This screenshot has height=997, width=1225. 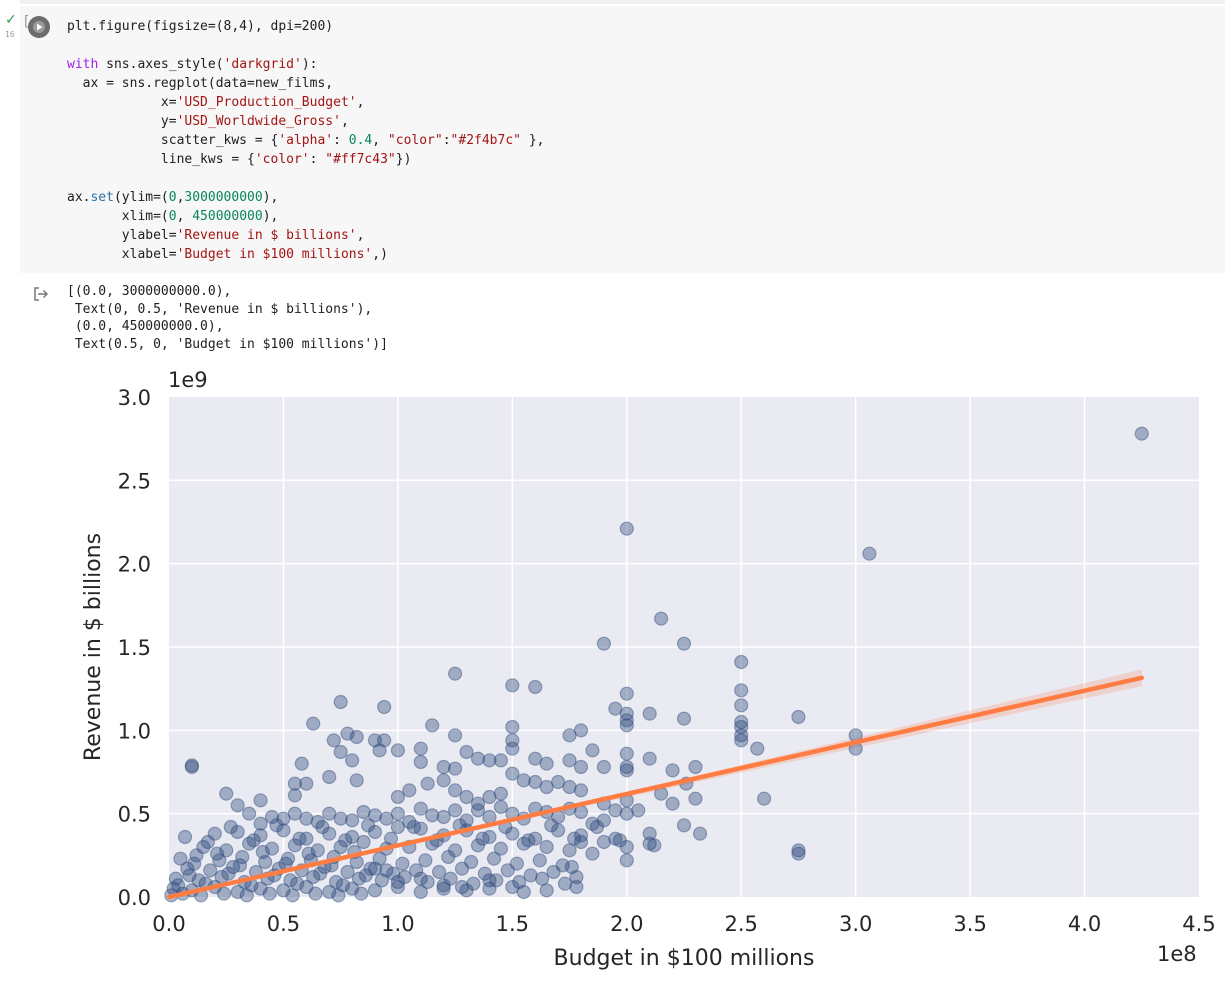 What do you see at coordinates (403, 159) in the screenshot?
I see `code-text: })` at bounding box center [403, 159].